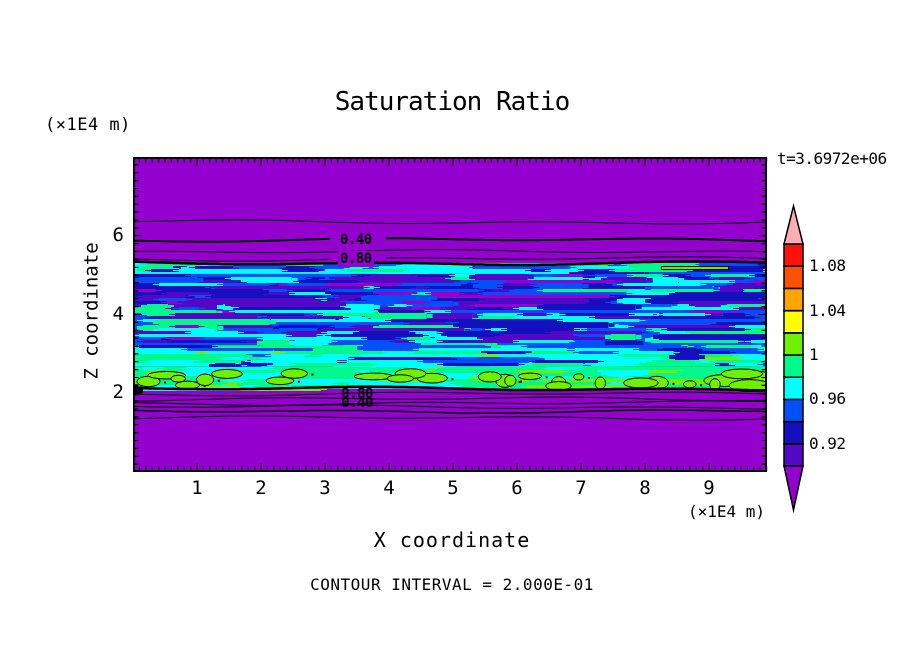 The image size is (904, 654). Describe the element at coordinates (261, 488) in the screenshot. I see `x-tick-label: 2` at that location.